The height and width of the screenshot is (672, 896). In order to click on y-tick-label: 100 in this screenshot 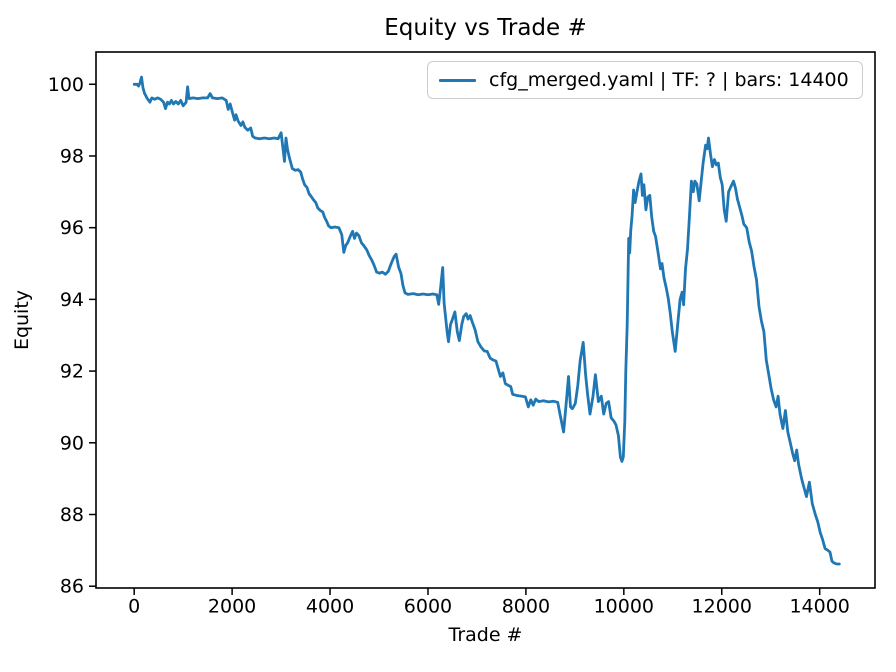, I will do `click(66, 85)`.